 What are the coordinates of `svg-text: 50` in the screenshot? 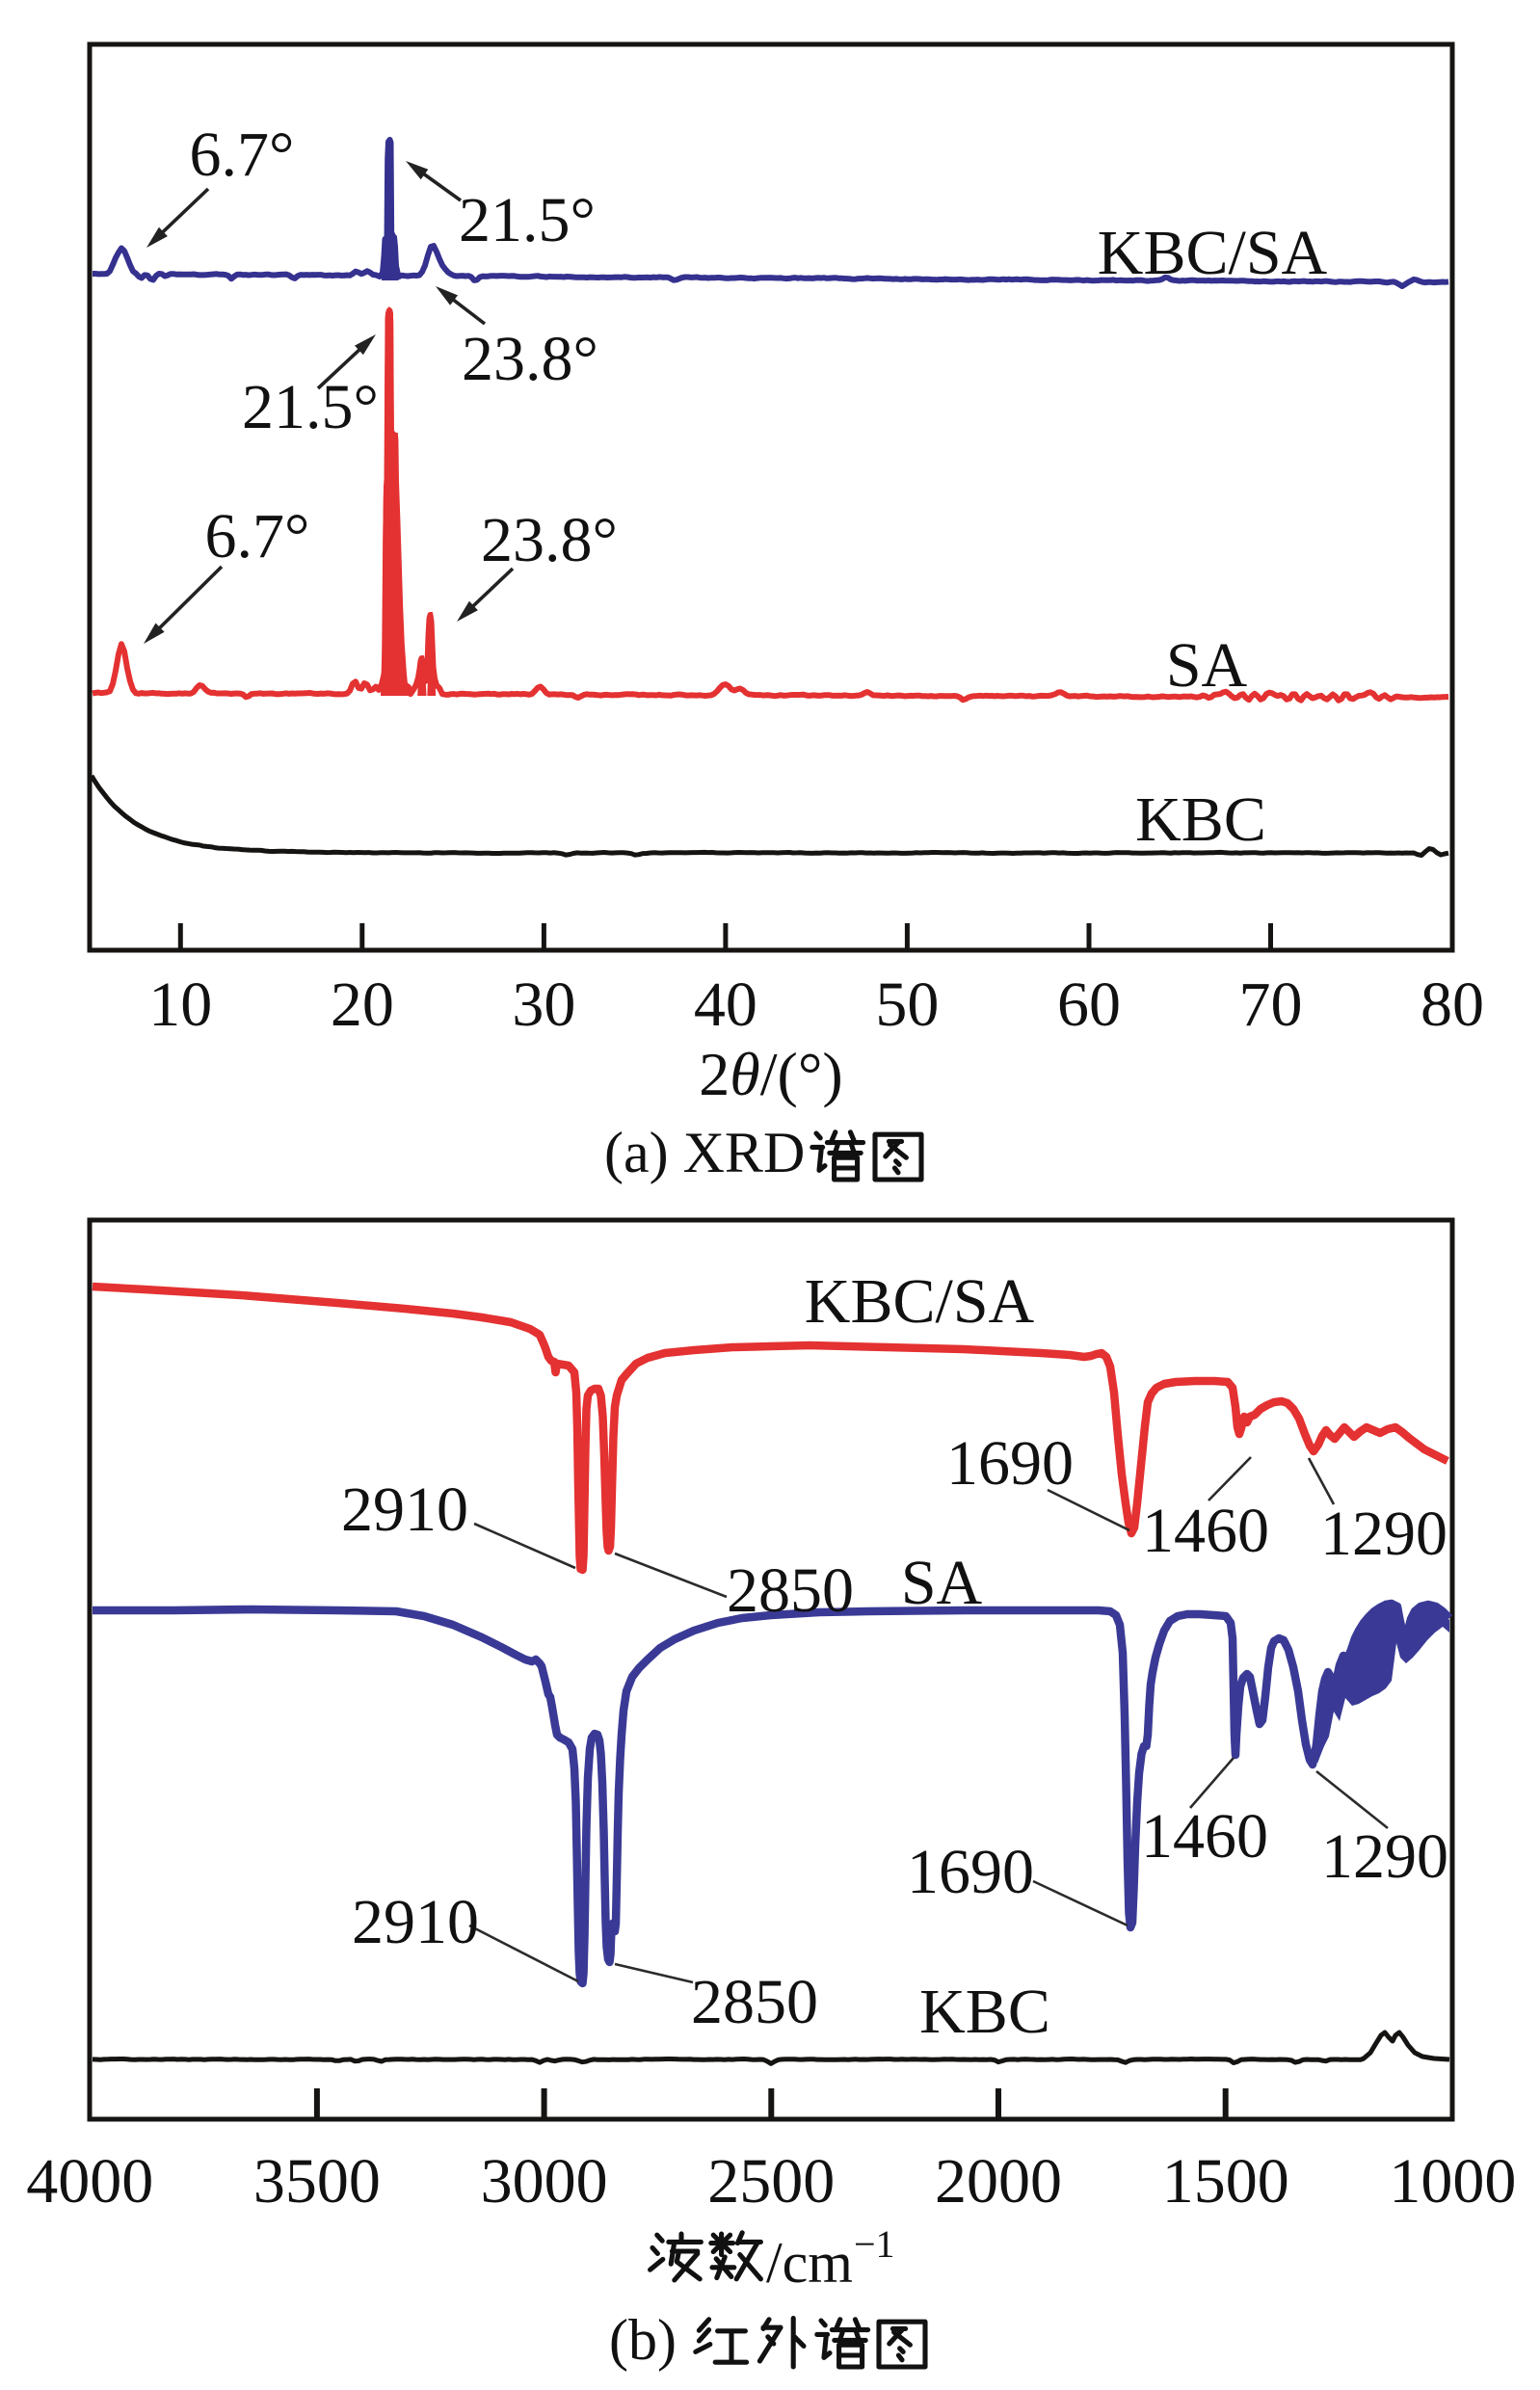 It's located at (907, 1004).